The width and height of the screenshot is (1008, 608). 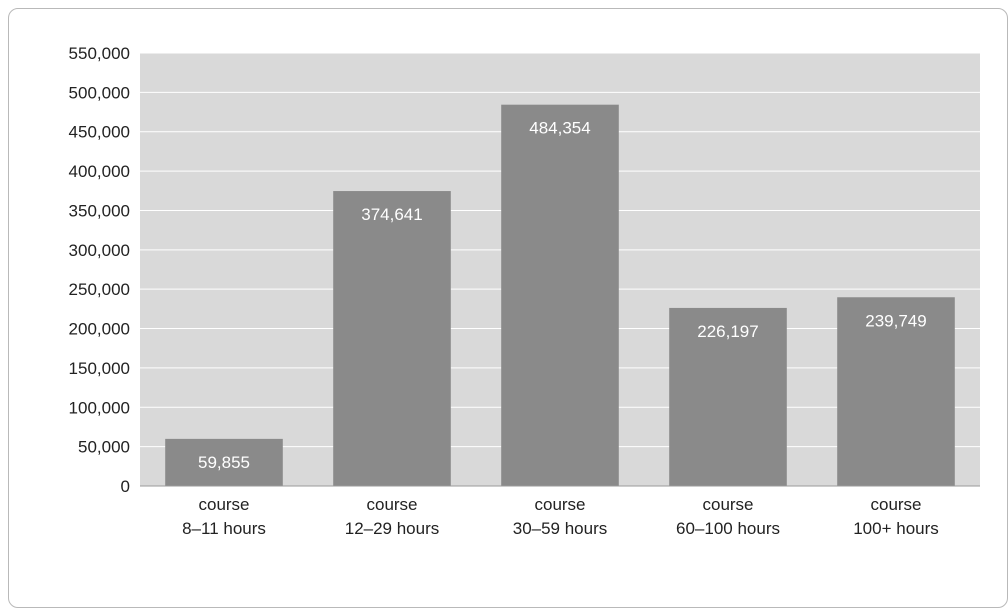 What do you see at coordinates (99, 171) in the screenshot?
I see `y-tick-label: 400,000` at bounding box center [99, 171].